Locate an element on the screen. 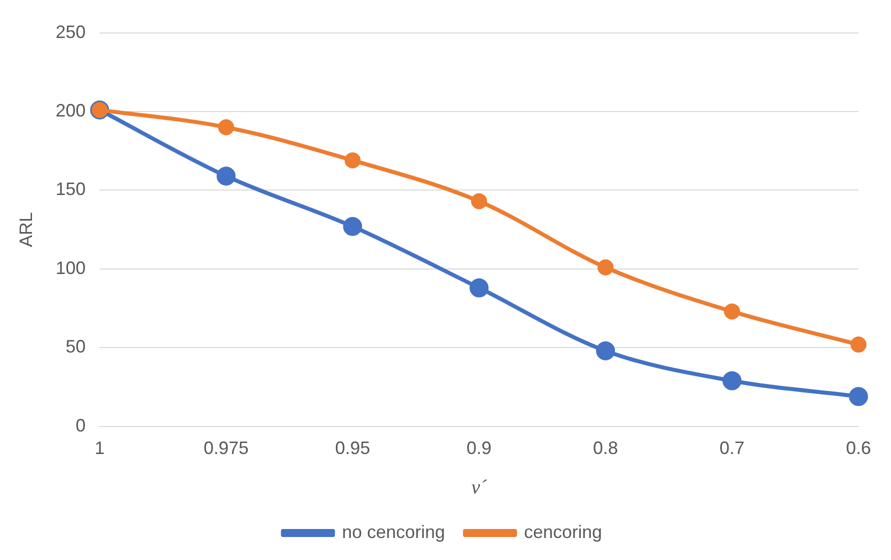 The image size is (891, 560). y-tick-label: 100 is located at coordinates (71, 268).